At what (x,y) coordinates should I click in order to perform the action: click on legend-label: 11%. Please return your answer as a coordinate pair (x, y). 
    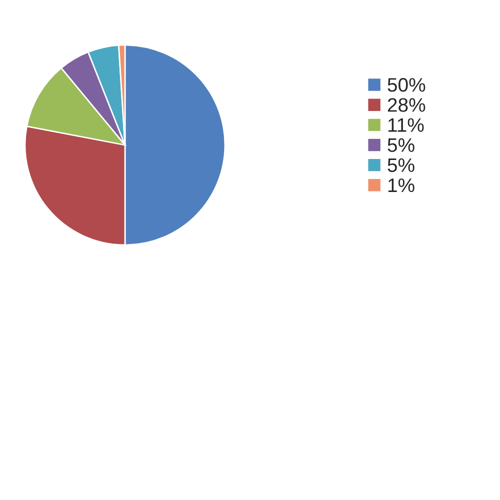
    Looking at the image, I should click on (406, 125).